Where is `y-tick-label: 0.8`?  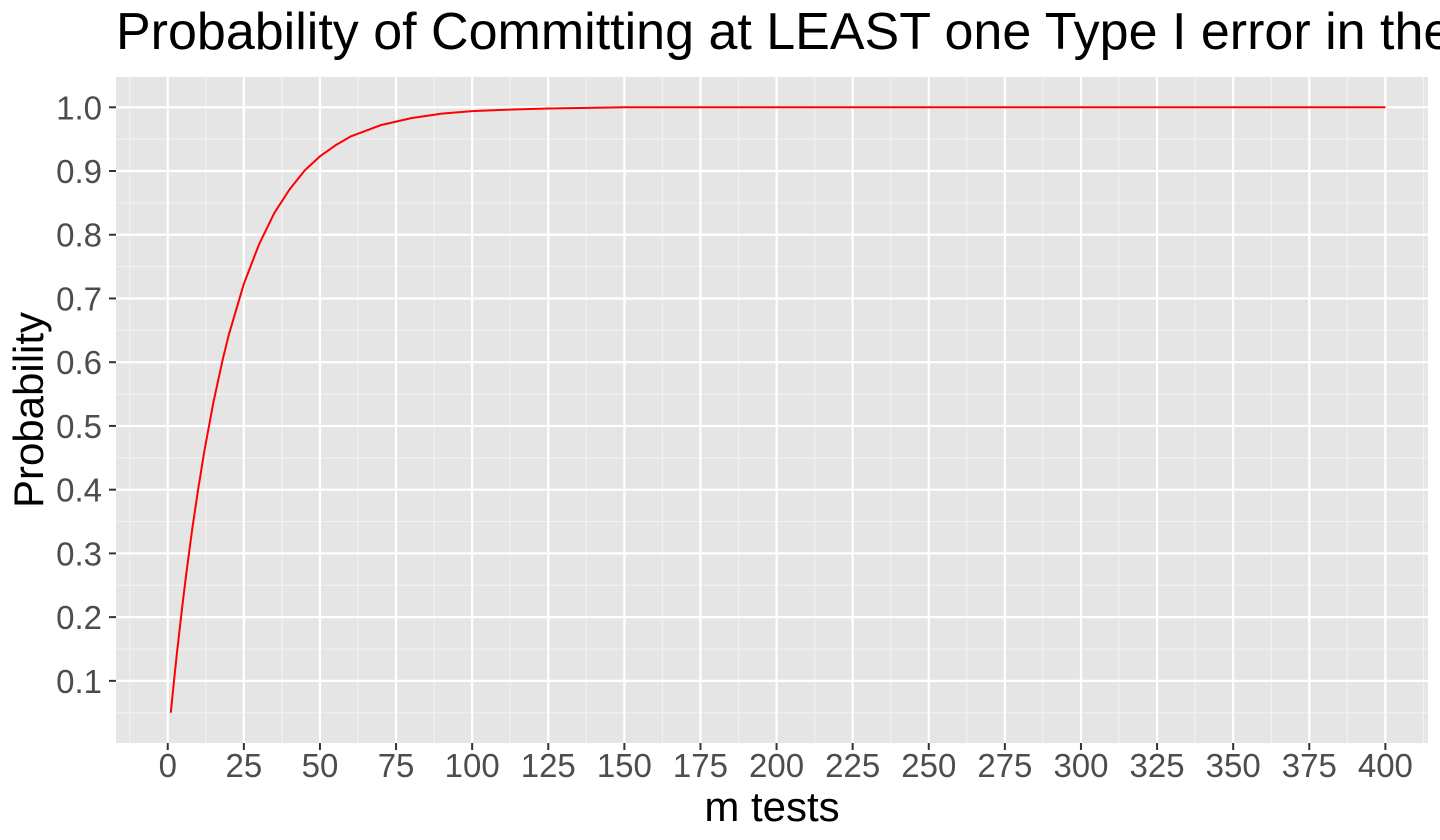
y-tick-label: 0.8 is located at coordinates (79, 235).